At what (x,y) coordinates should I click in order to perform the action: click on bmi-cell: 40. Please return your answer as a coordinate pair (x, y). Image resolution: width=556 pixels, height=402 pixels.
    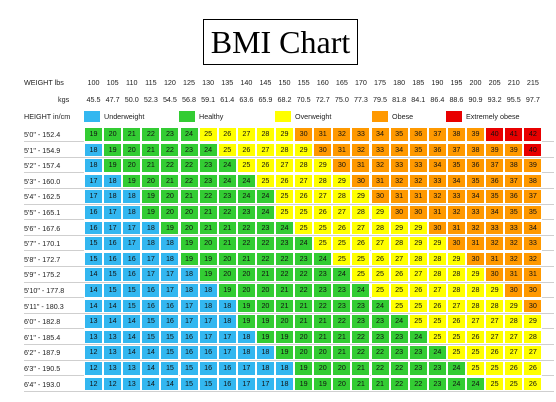
    Looking at the image, I should click on (495, 134).